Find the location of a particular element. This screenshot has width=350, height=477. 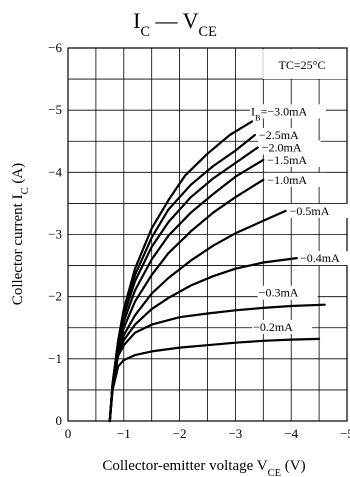

y-tick-label: −2 is located at coordinates (55, 296).